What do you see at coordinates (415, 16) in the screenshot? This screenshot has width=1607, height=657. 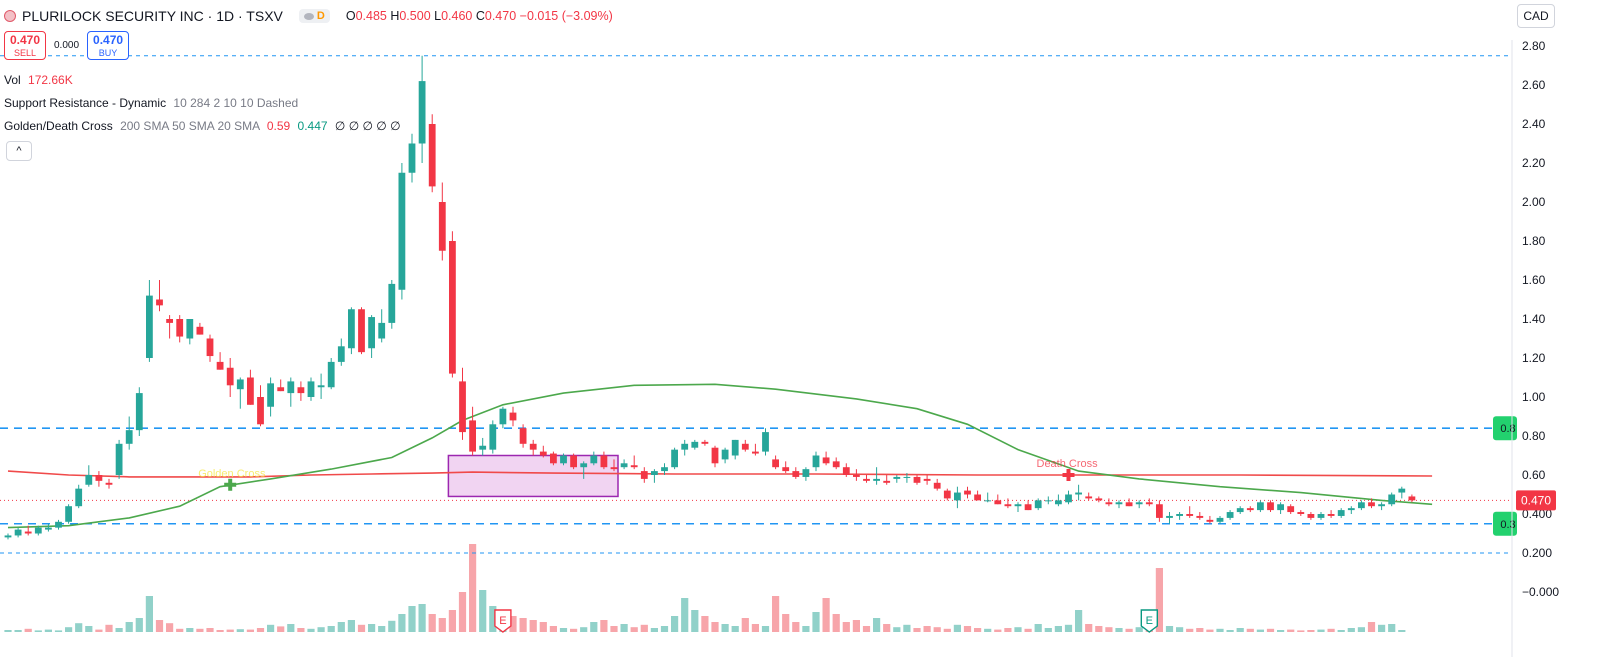 I see `high-value: 0.500` at bounding box center [415, 16].